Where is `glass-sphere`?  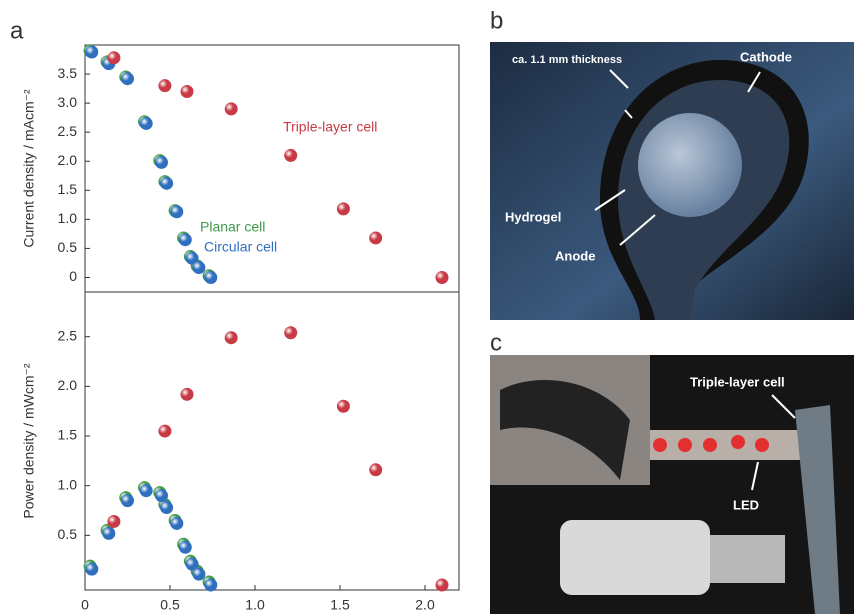
glass-sphere is located at coordinates (690, 165).